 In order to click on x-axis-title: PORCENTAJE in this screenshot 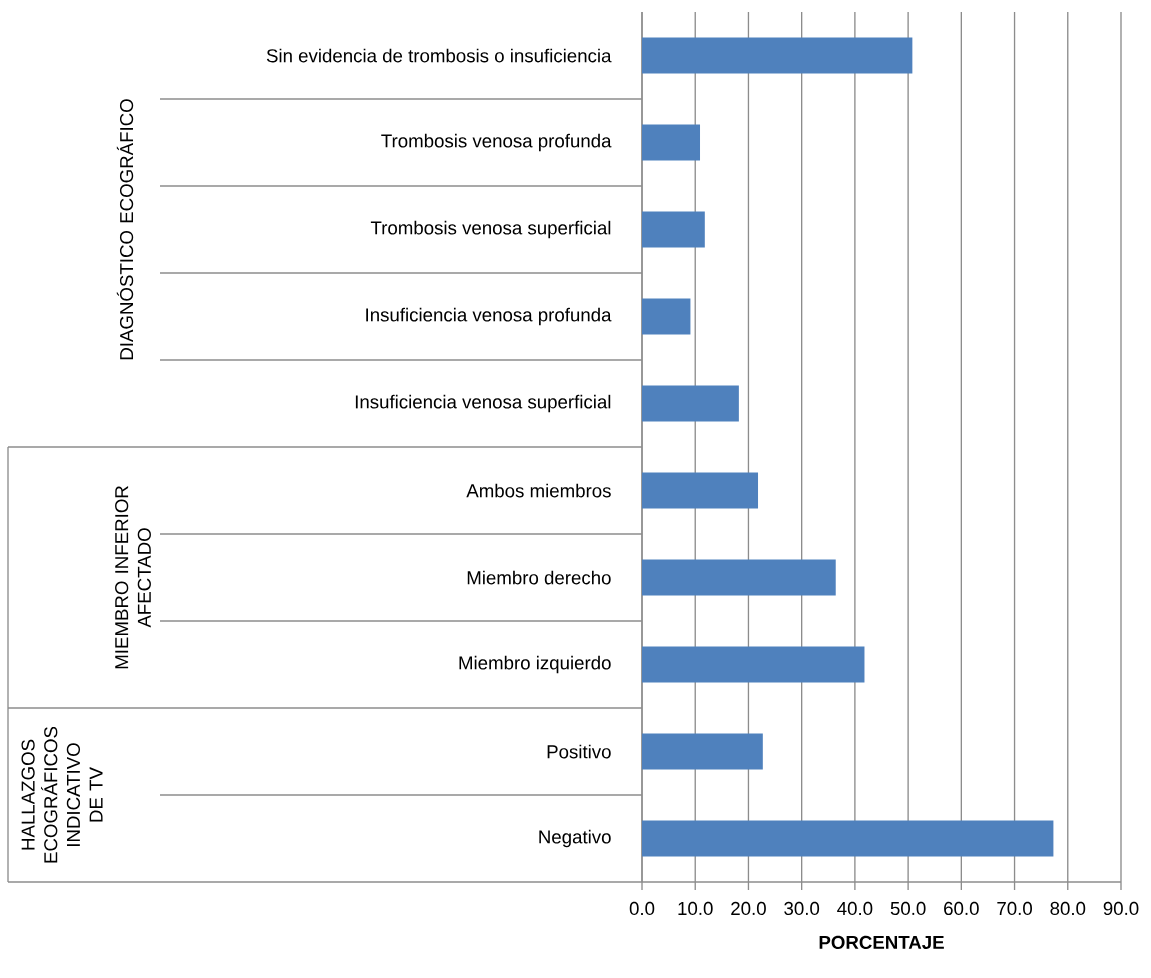, I will do `click(881, 942)`.